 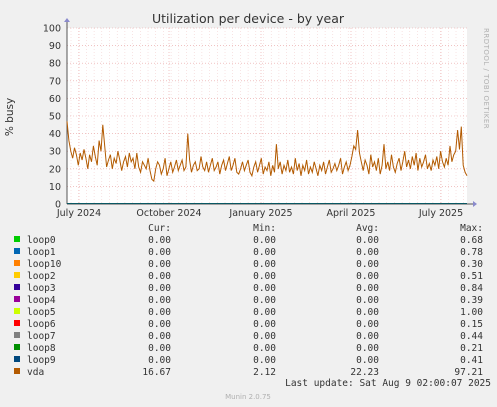 What do you see at coordinates (471, 264) in the screenshot?
I see `legend-value: 0.30` at bounding box center [471, 264].